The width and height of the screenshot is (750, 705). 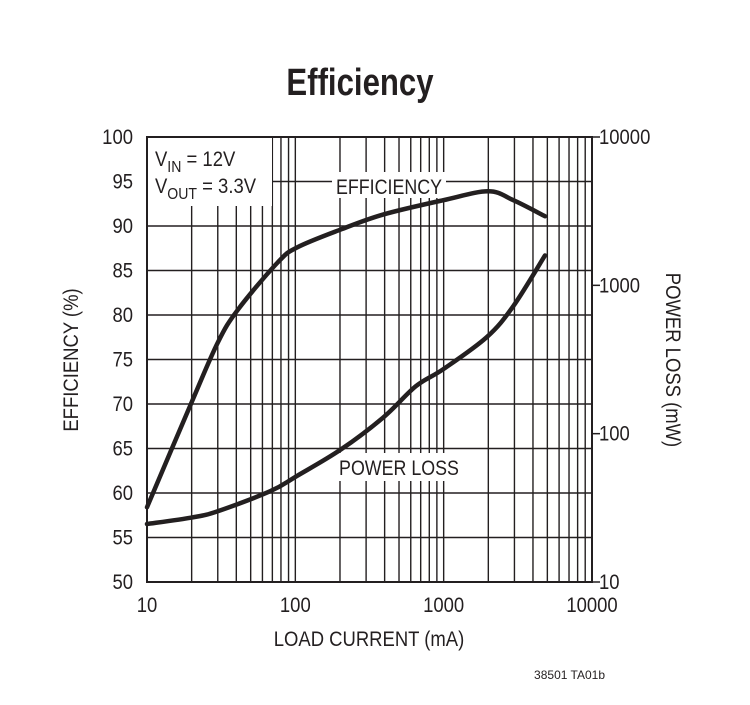 I want to click on power-loss-label-bg, so click(x=399, y=467).